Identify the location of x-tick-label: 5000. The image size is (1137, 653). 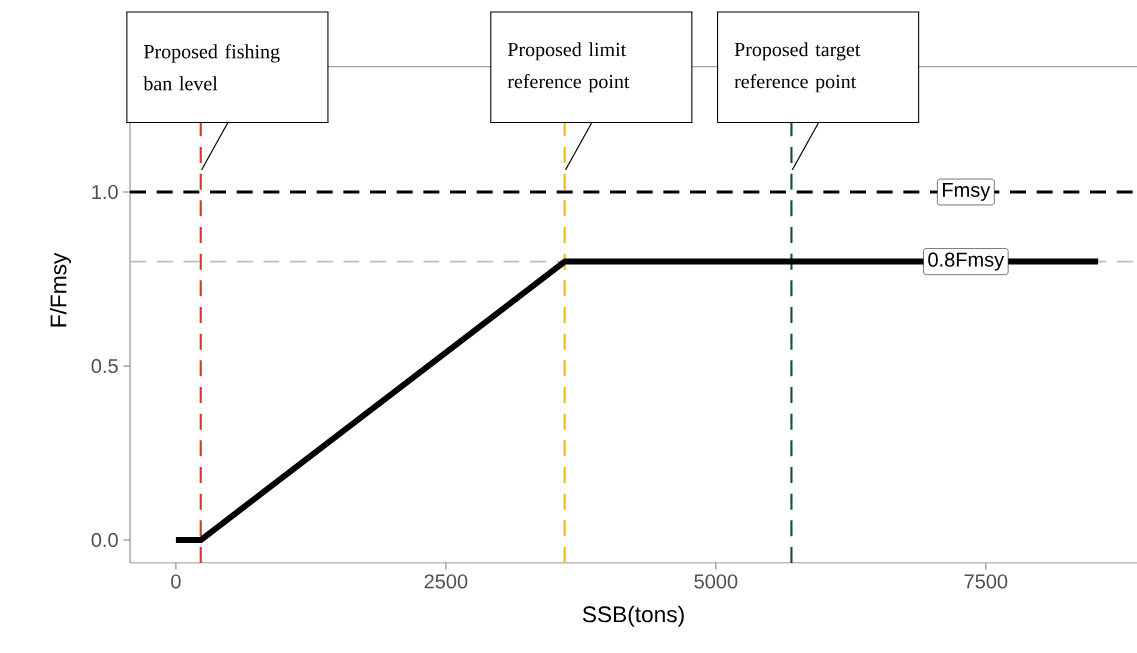
(716, 581).